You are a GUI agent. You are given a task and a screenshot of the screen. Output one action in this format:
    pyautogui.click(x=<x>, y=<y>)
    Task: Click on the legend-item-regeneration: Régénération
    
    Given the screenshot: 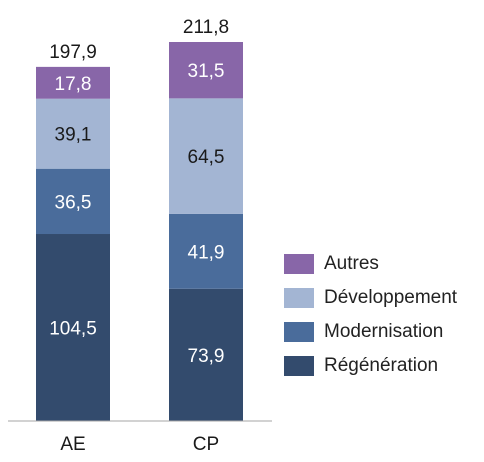 What is the action you would take?
    pyautogui.click(x=370, y=366)
    